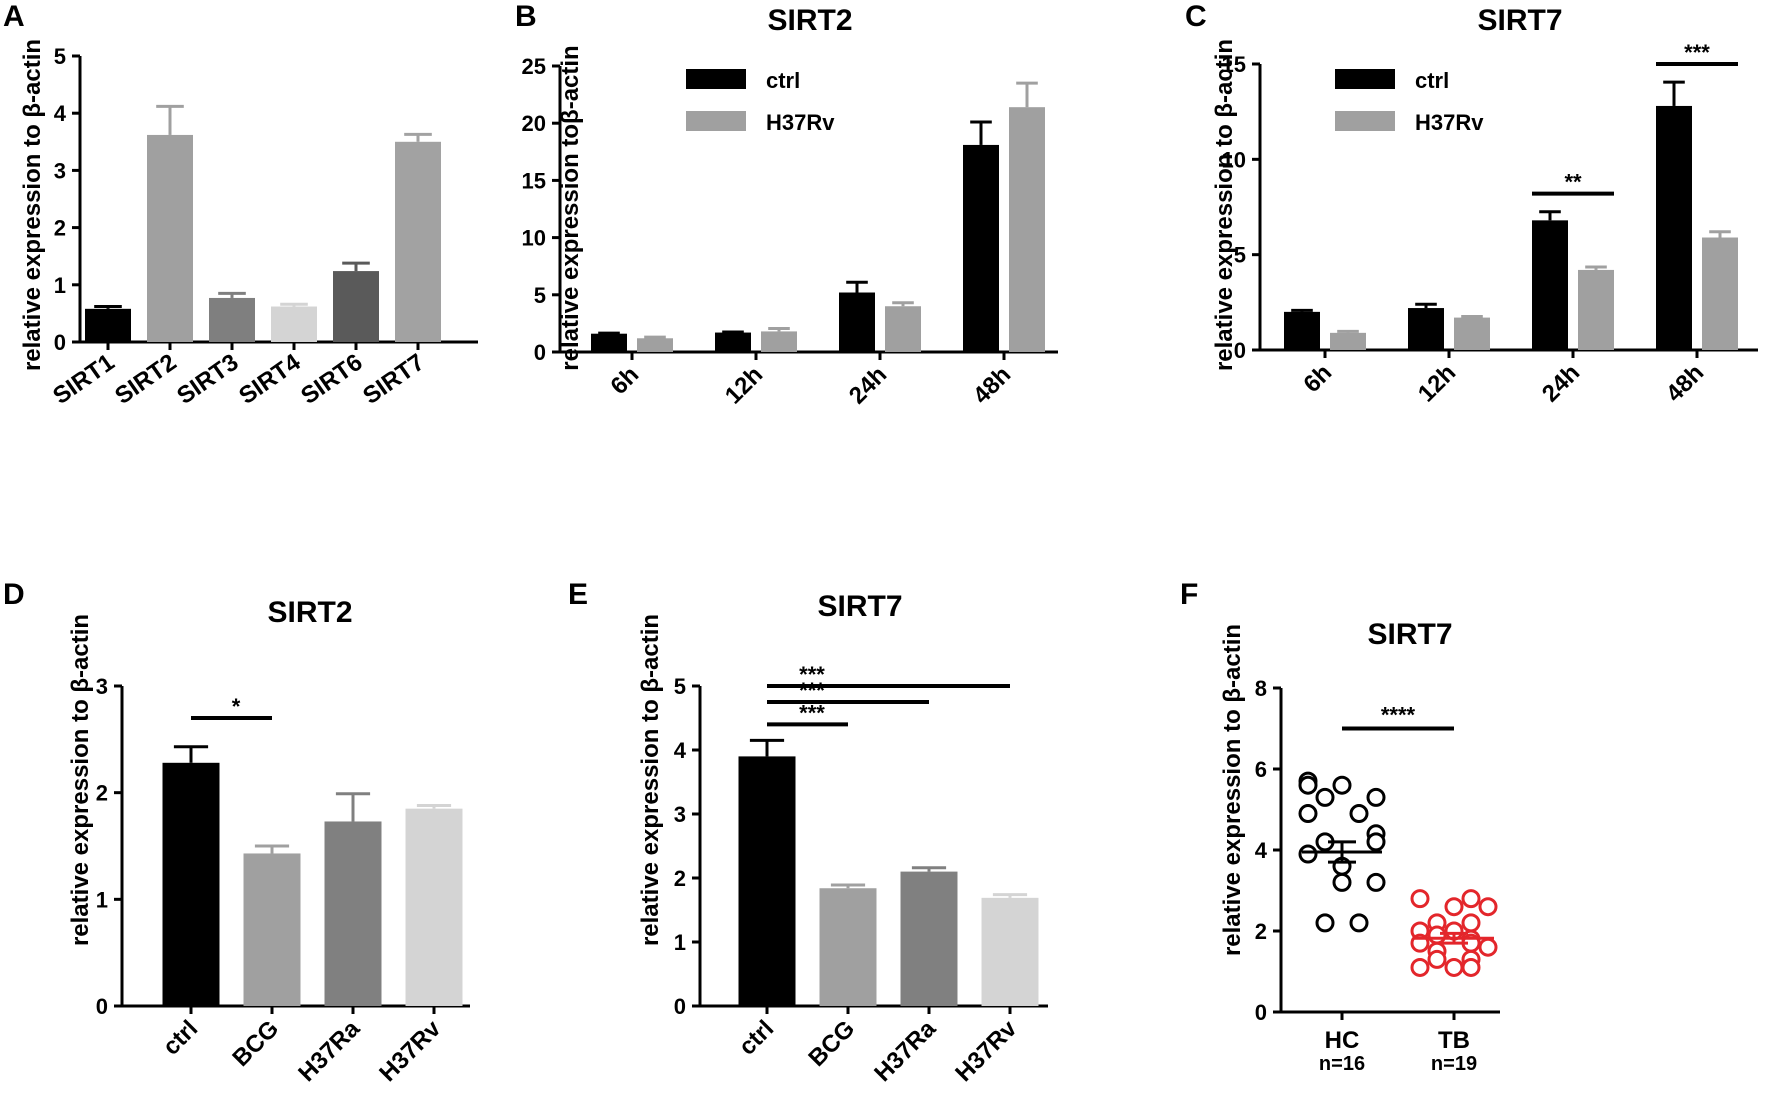  Describe the element at coordinates (1317, 378) in the screenshot. I see `panel-c-xtick-label: 6h` at that location.